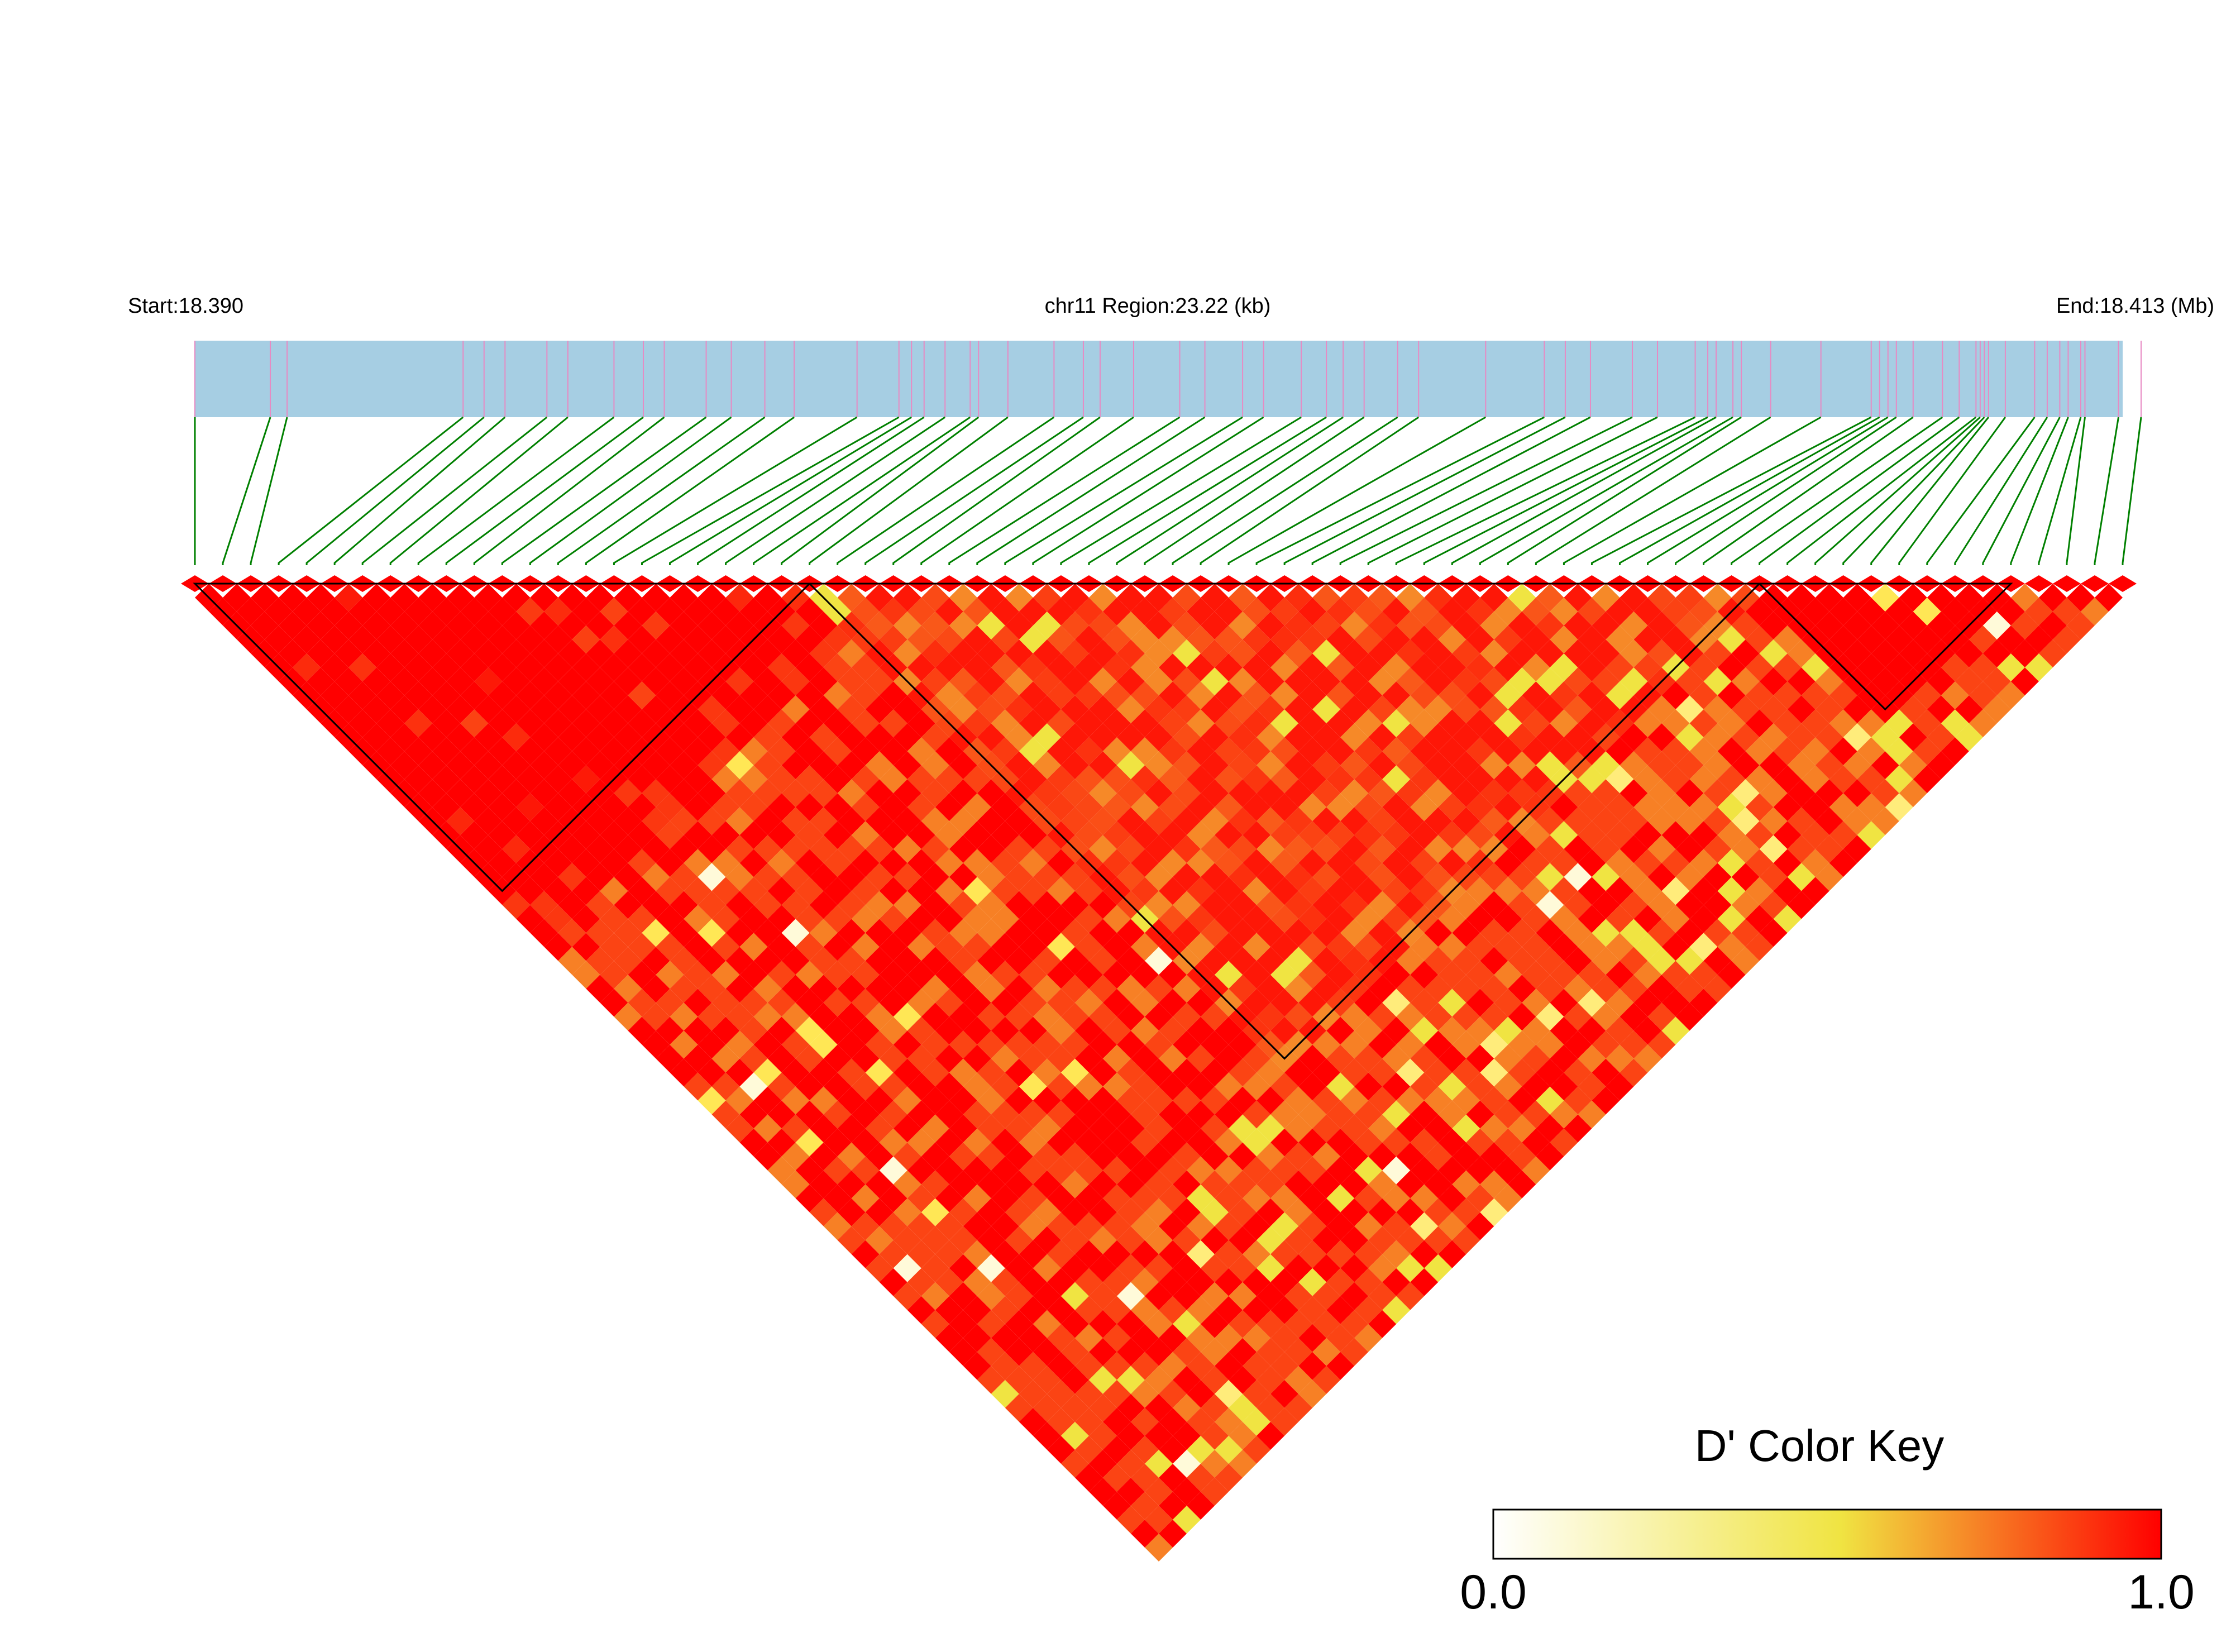  What do you see at coordinates (2094, 583) in the screenshot?
I see `snp-marker` at bounding box center [2094, 583].